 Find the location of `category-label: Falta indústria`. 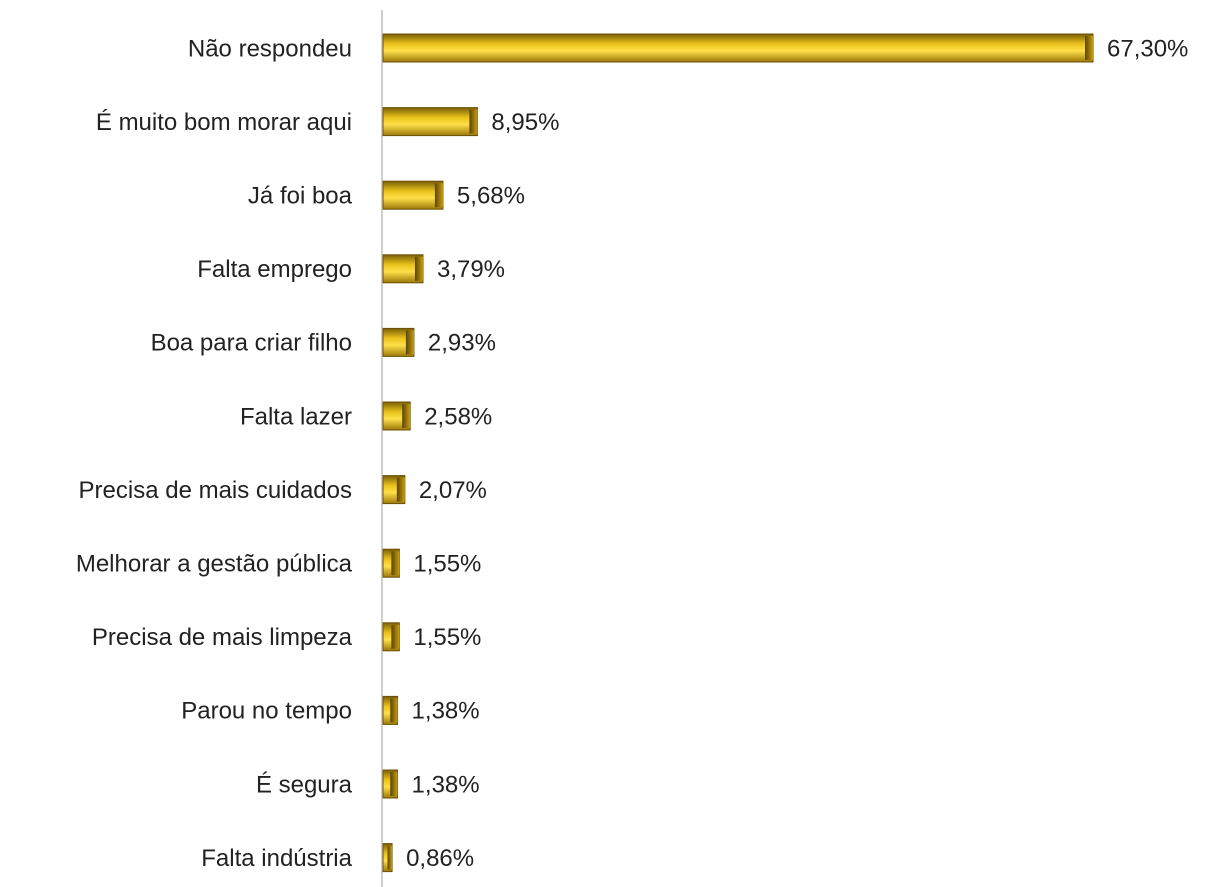

category-label: Falta indústria is located at coordinates (276, 858).